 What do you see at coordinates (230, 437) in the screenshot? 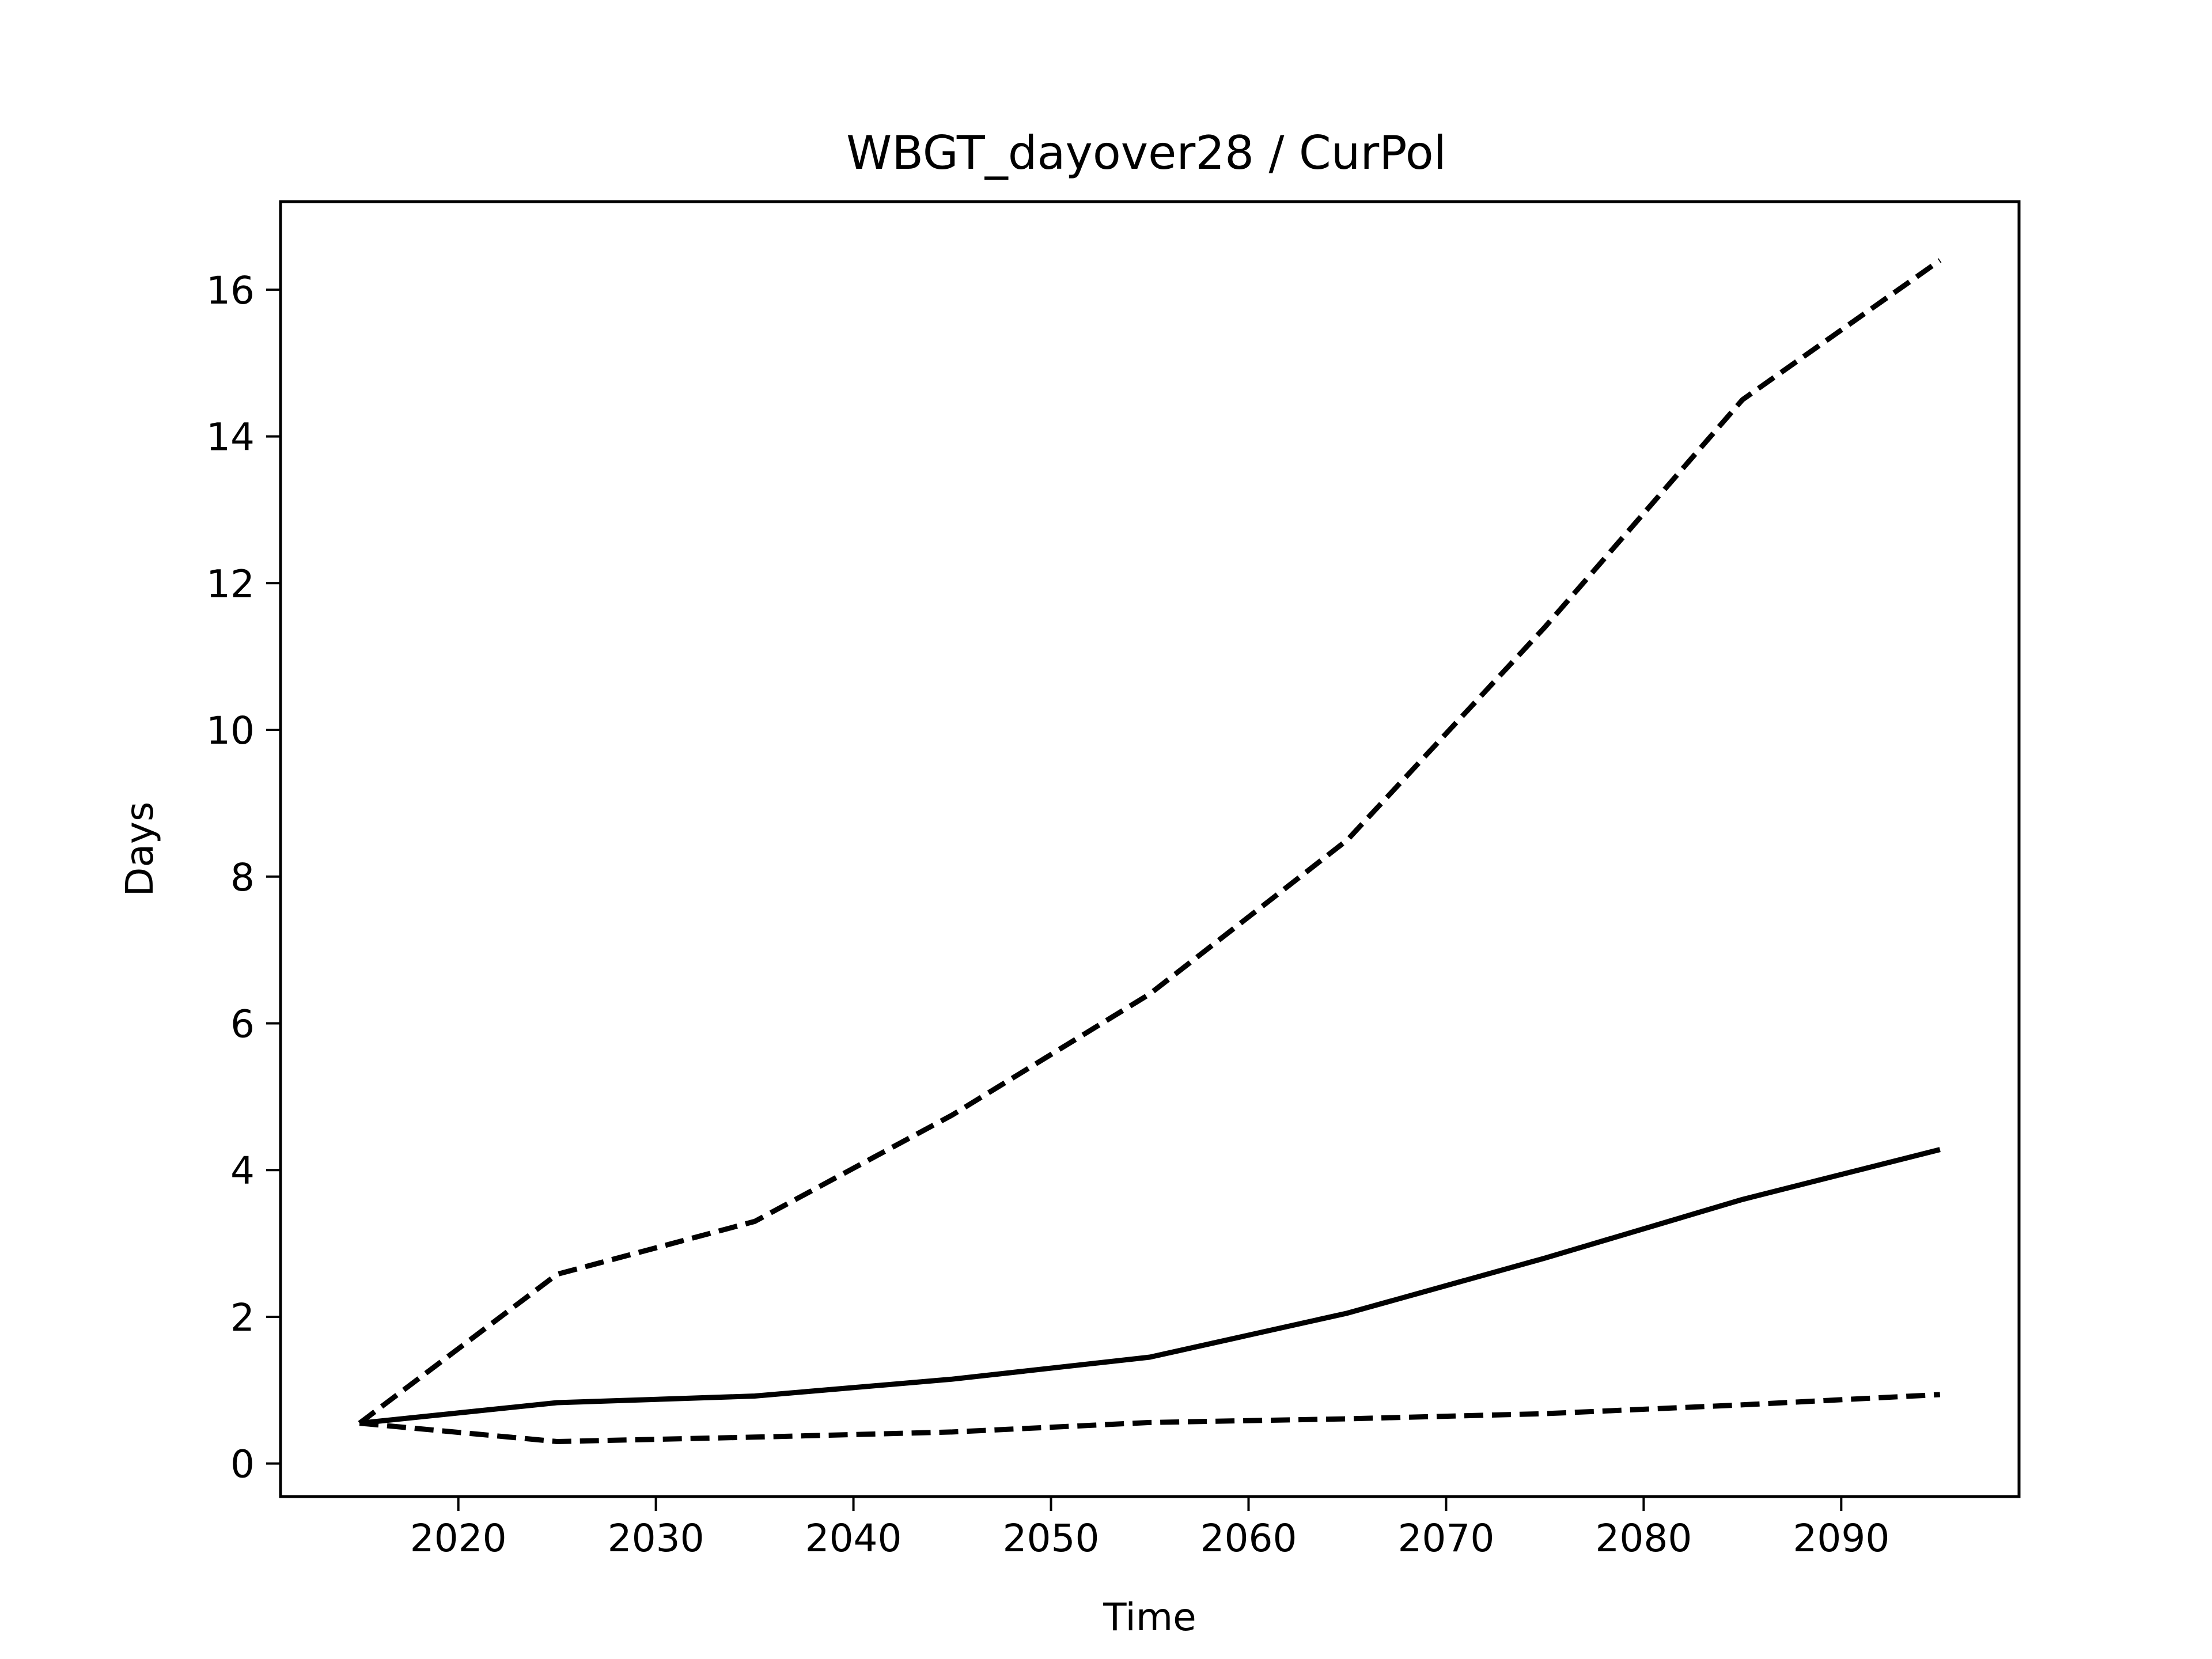
I see `y-tick-label-7: 14` at bounding box center [230, 437].